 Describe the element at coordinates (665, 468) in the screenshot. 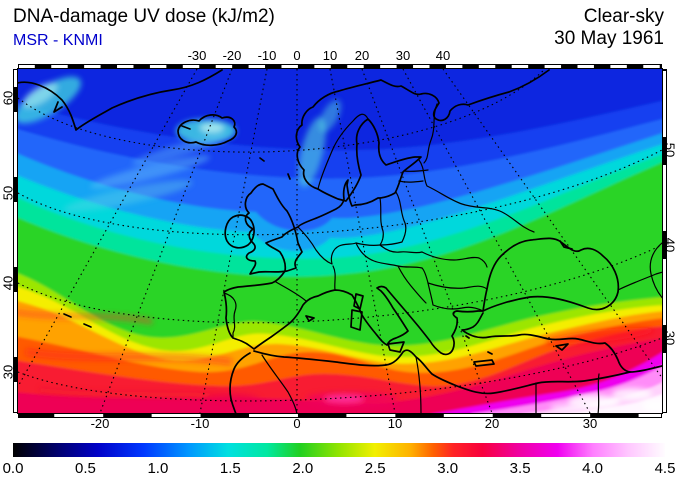

I see `colorbar-tick-label: 4.5` at that location.